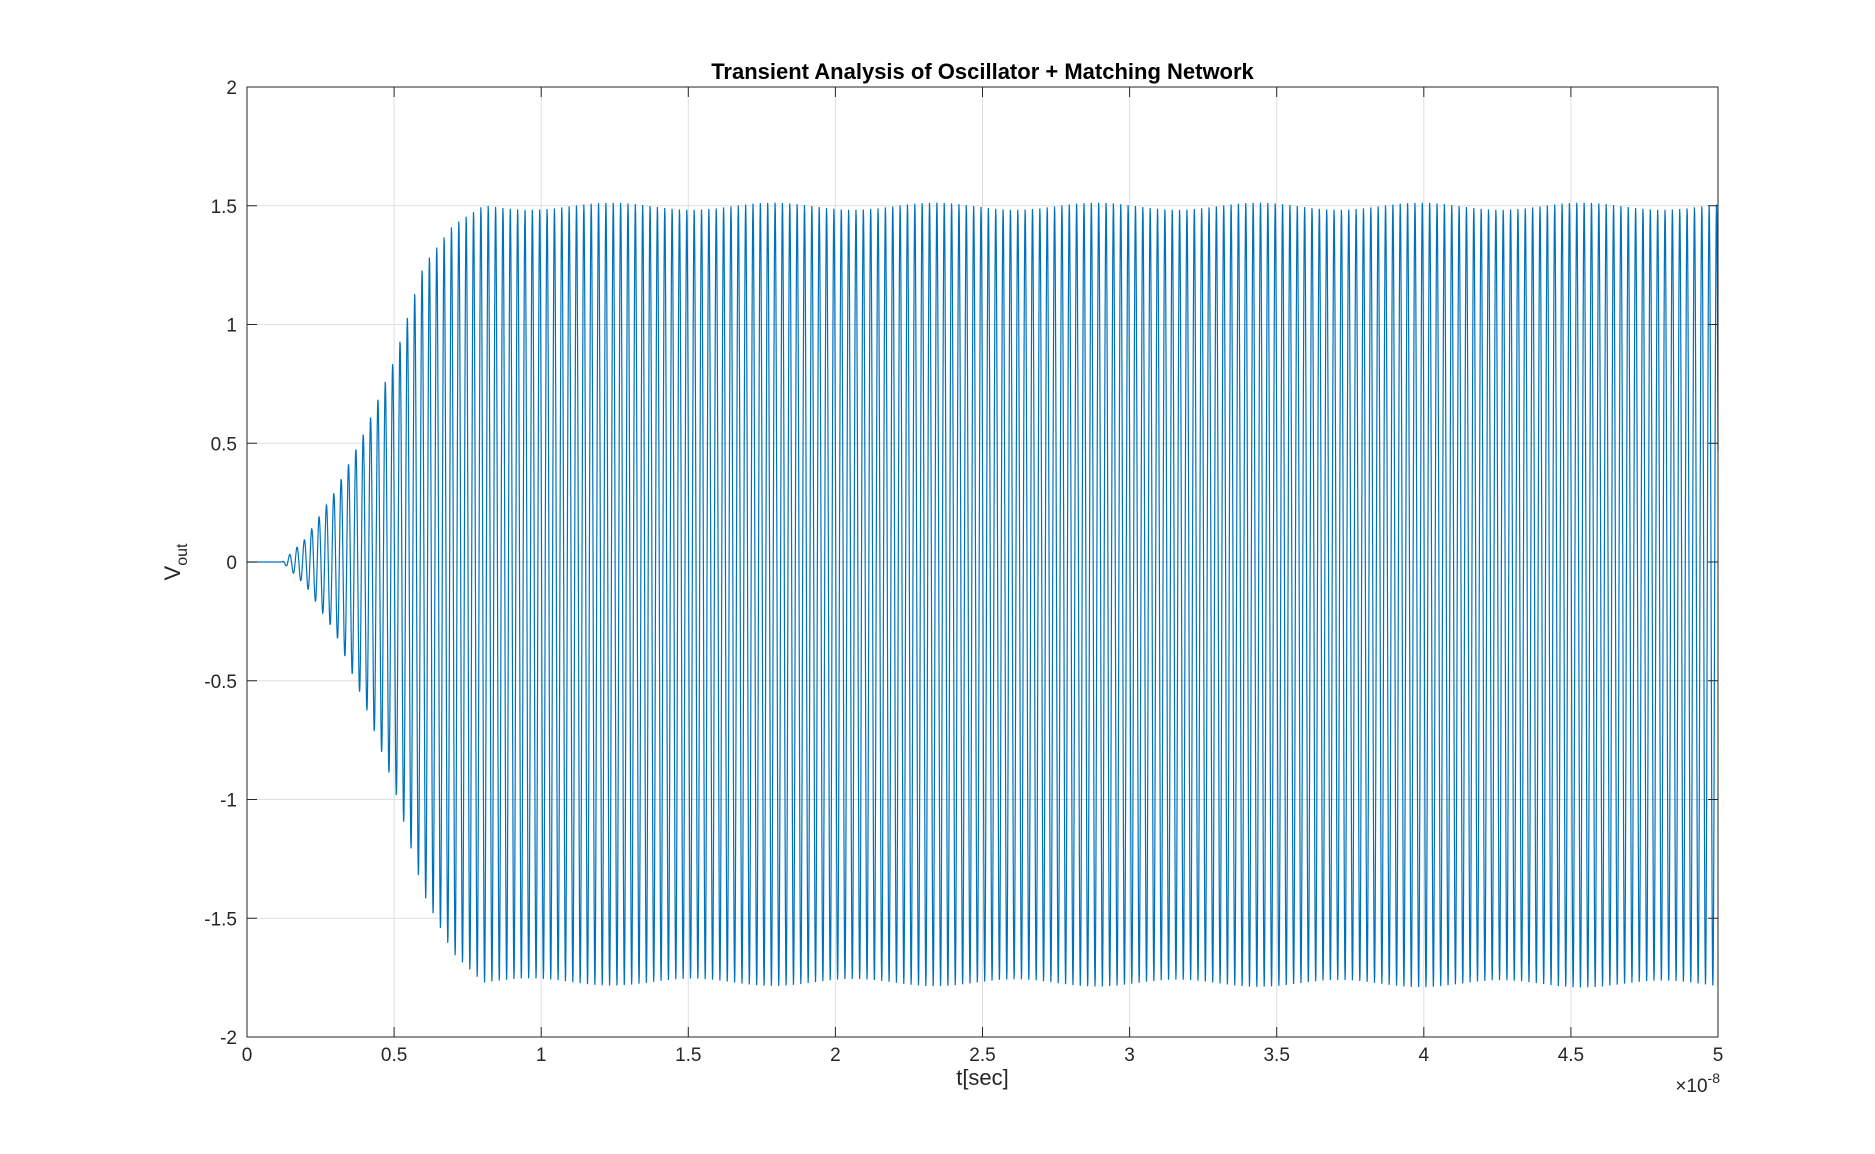 Image resolution: width=1875 pixels, height=1154 pixels. I want to click on x-tick-label: 5, so click(1718, 1055).